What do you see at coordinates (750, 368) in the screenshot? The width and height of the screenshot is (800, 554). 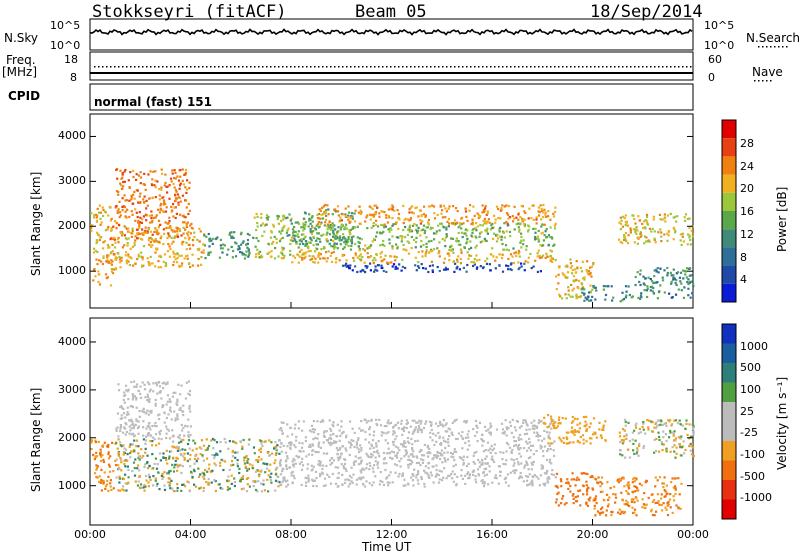 I see `velocity-colorbar-tick: 500` at bounding box center [750, 368].